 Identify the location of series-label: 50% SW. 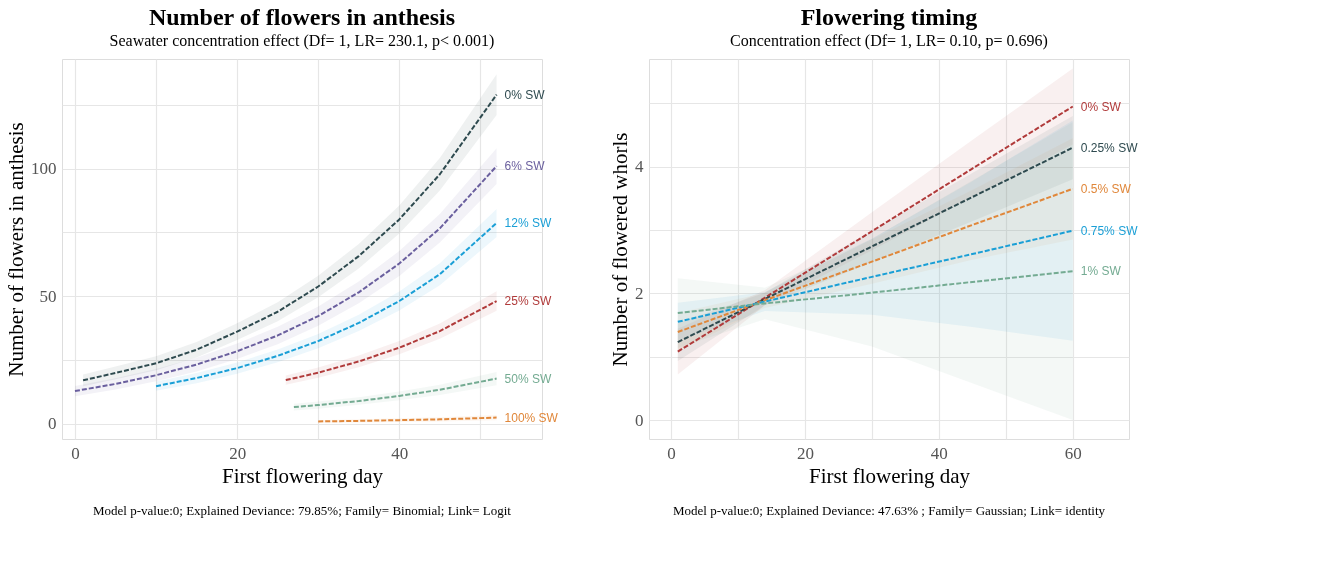
(528, 378).